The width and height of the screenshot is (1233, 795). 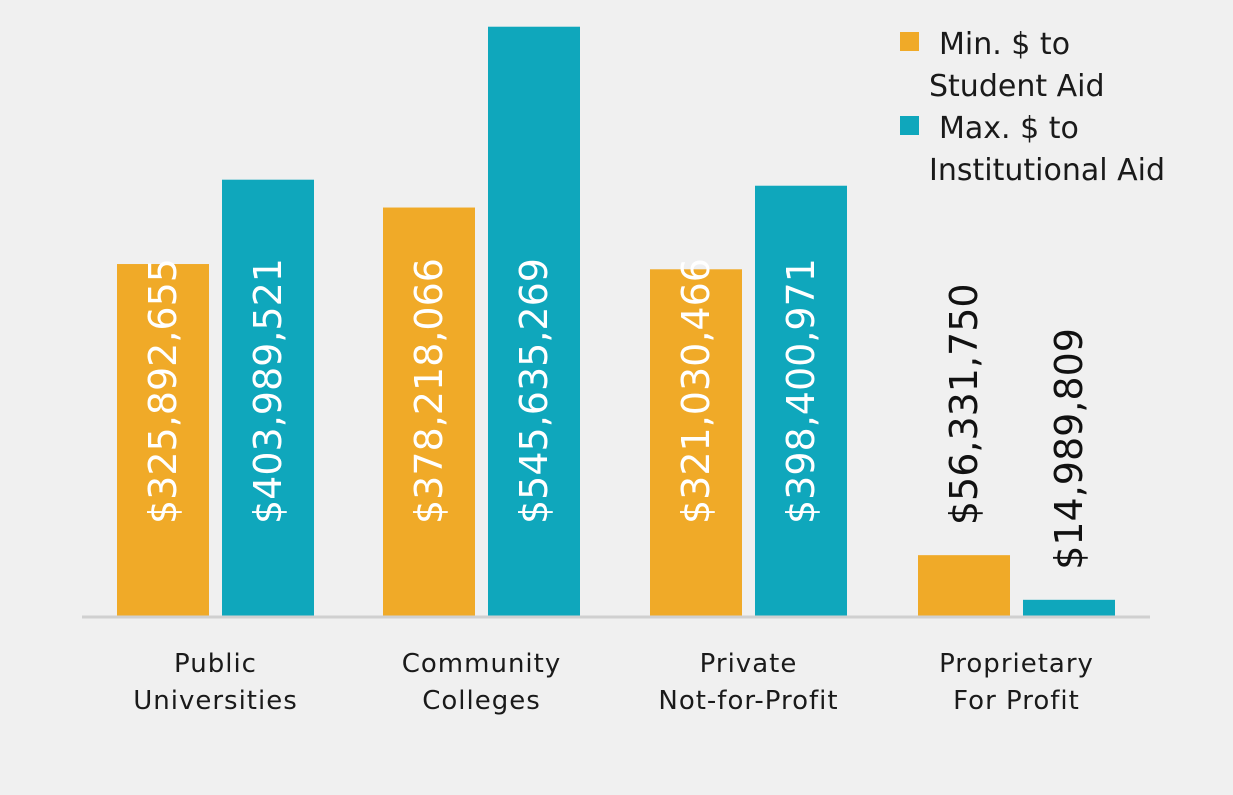 I want to click on category-label-line: Public, so click(x=215, y=664).